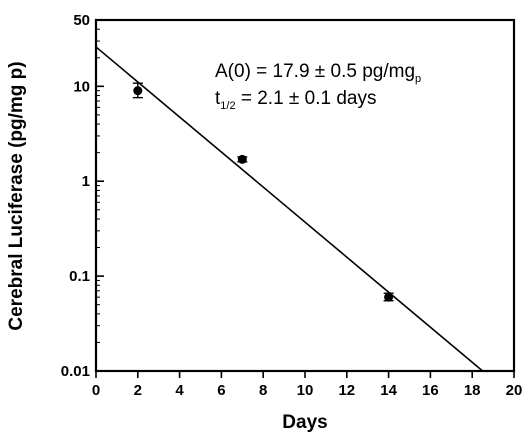  I want to click on x-tick-label-10: 10, so click(305, 390).